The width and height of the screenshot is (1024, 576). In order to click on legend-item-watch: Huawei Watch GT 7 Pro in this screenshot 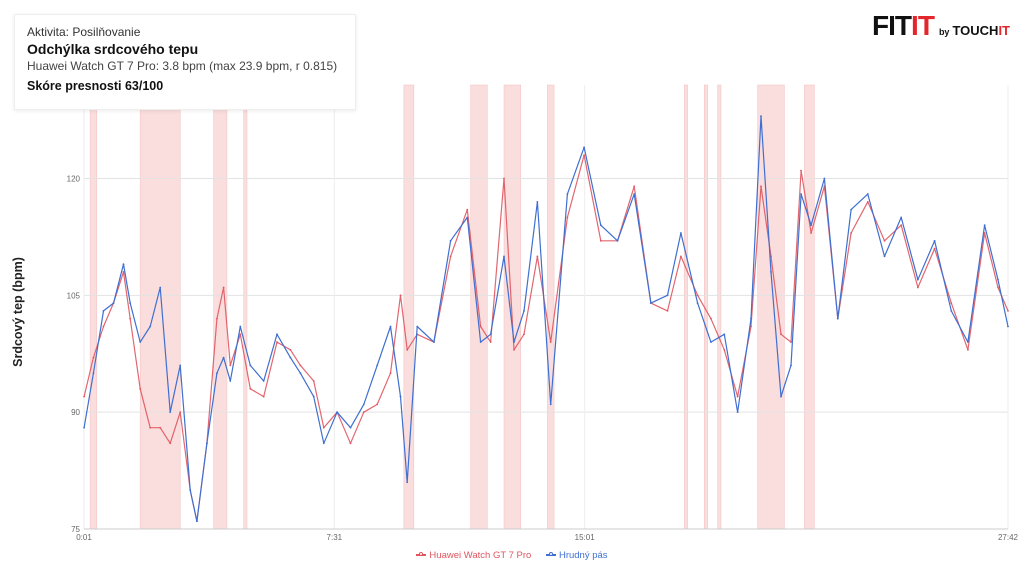, I will do `click(473, 555)`.